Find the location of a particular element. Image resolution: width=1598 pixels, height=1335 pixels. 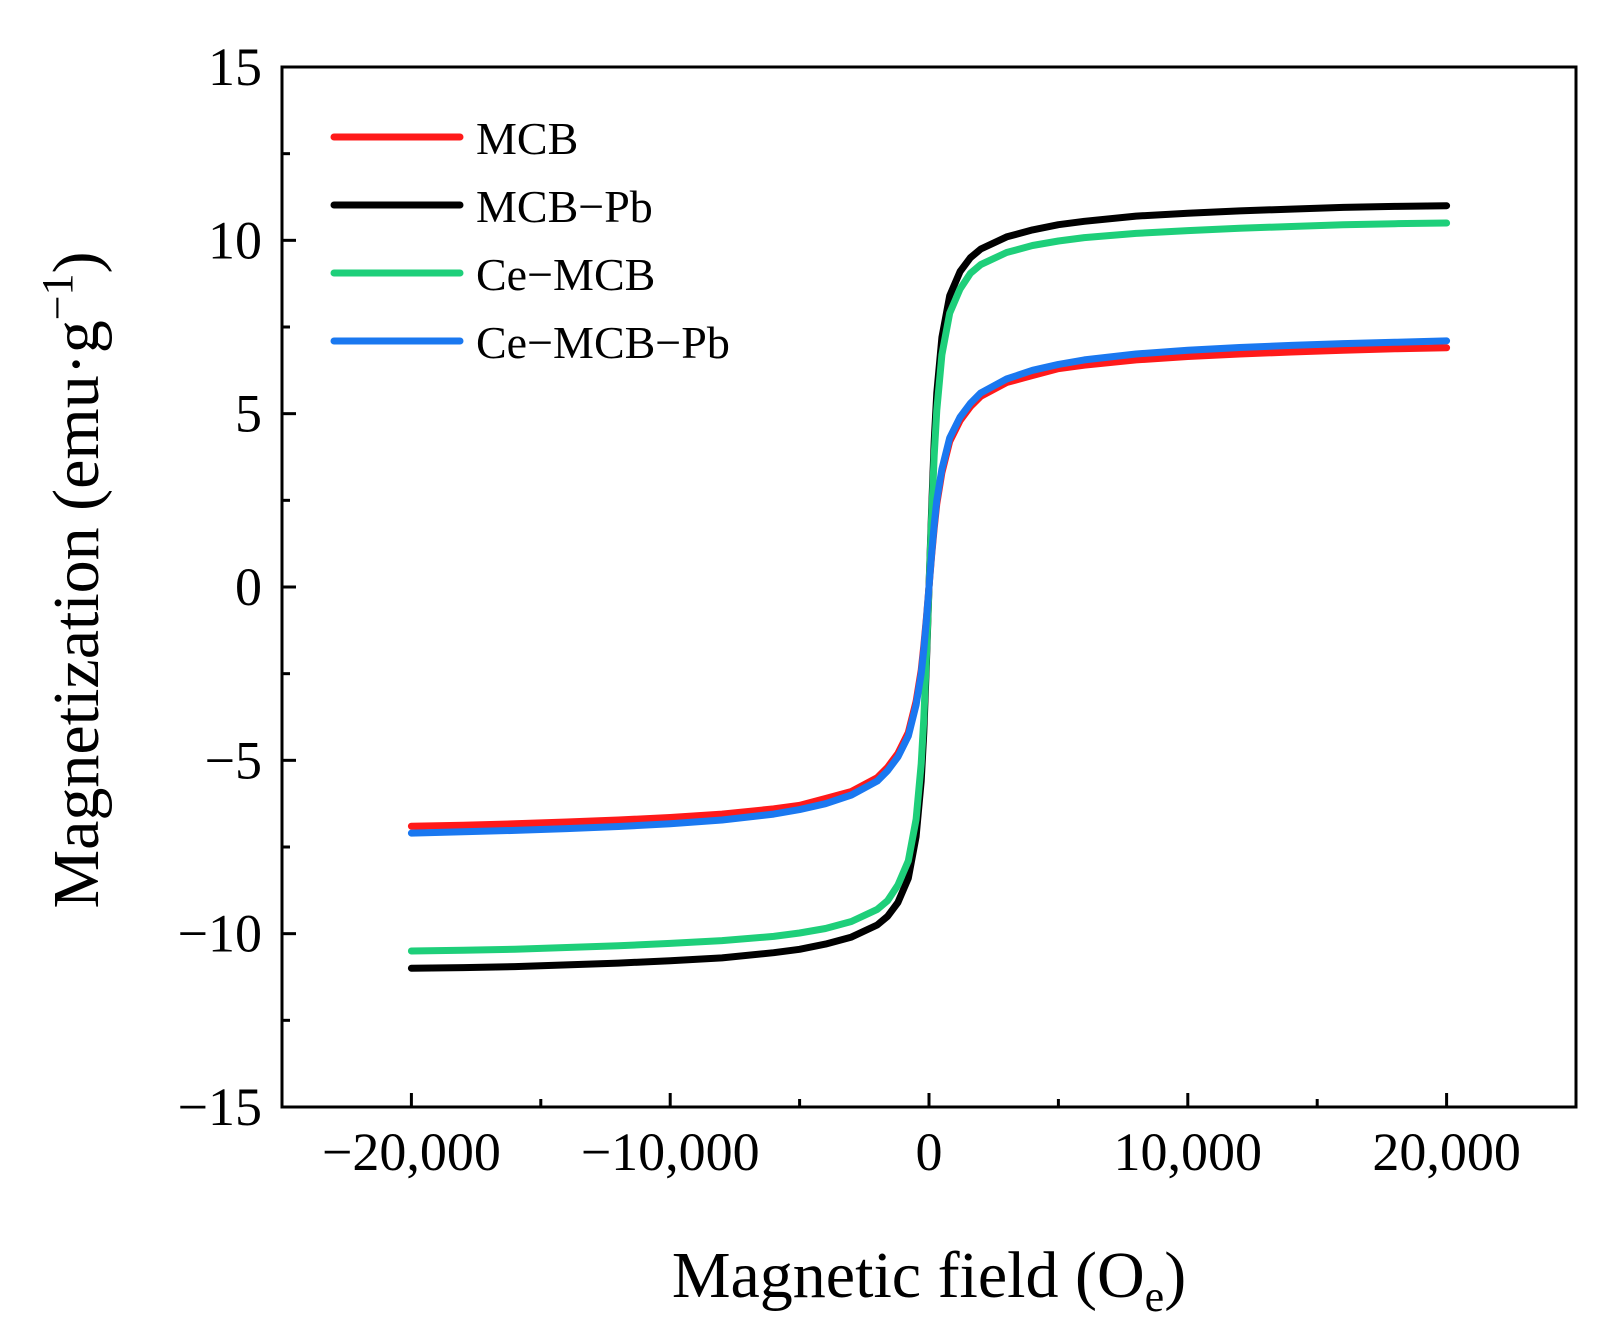

y-tick-label: −10 is located at coordinates (220, 934).